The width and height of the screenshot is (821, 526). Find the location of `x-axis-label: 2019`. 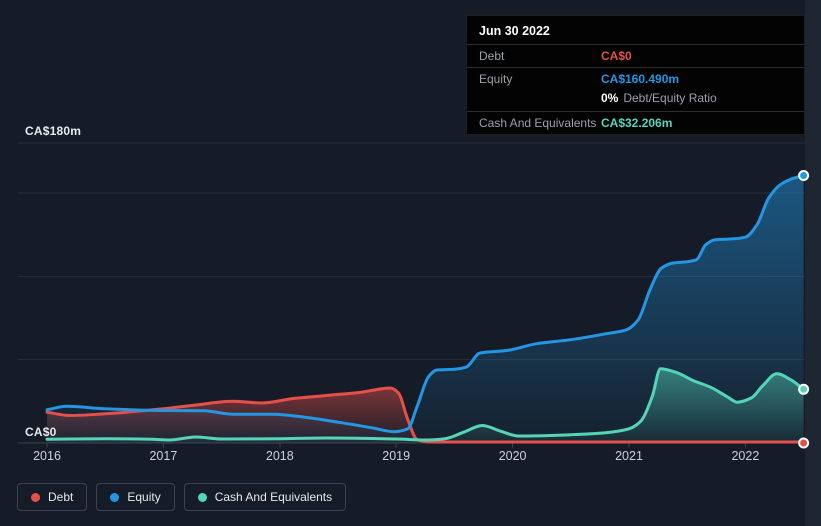

x-axis-label: 2019 is located at coordinates (396, 456).